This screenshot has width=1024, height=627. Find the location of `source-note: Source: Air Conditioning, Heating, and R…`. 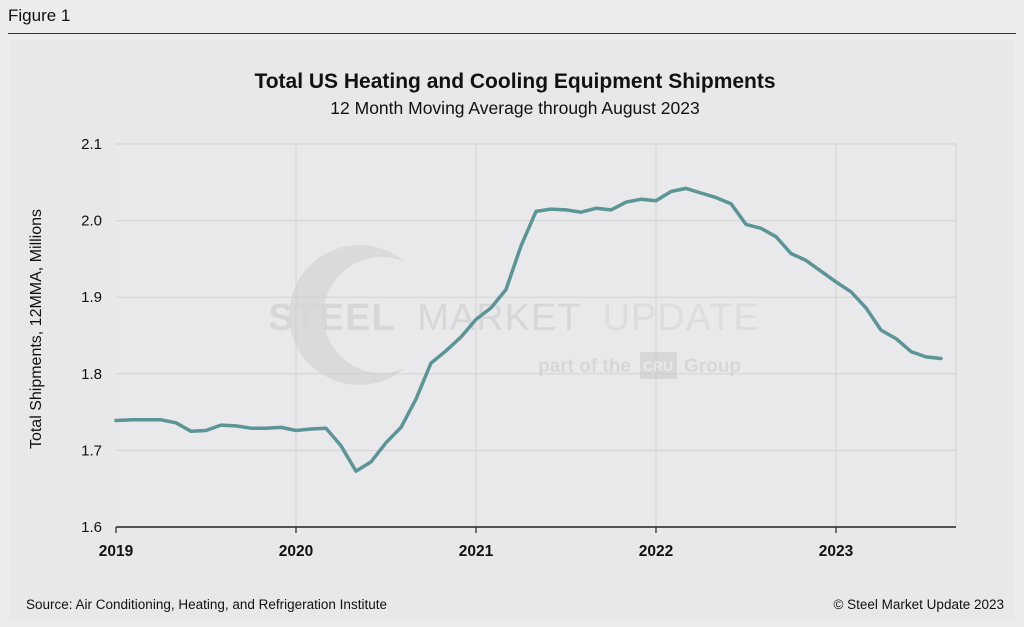

source-note: Source: Air Conditioning, Heating, and R… is located at coordinates (206, 604).